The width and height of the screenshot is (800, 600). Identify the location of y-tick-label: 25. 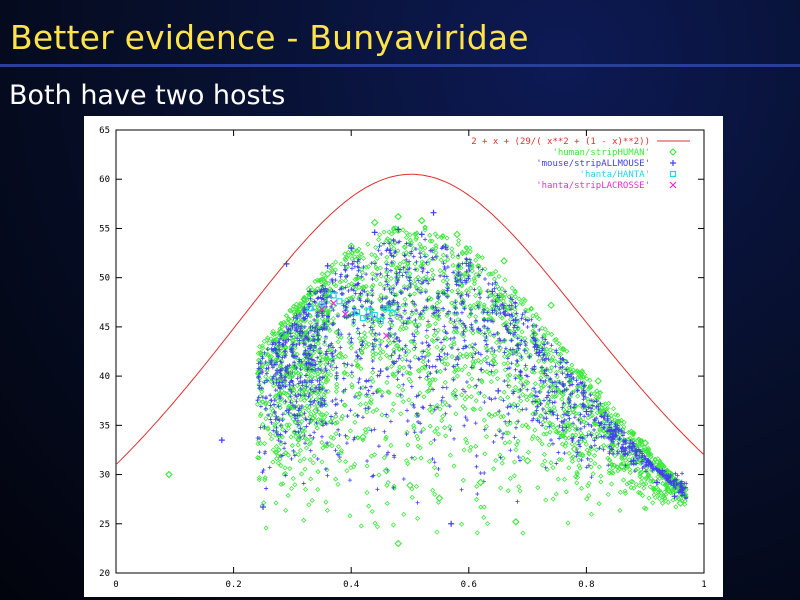
(104, 525).